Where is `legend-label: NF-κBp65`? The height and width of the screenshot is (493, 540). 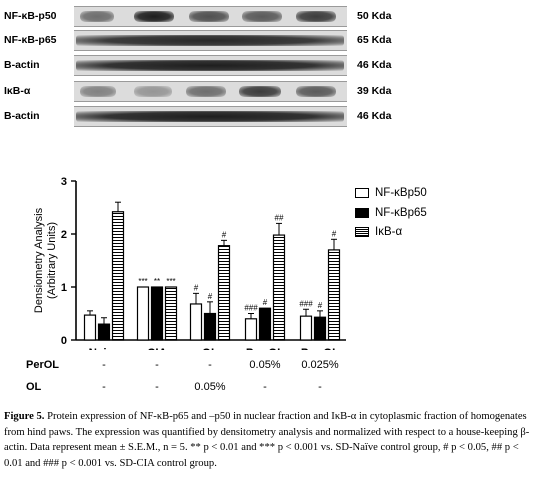 legend-label: NF-κBp65 is located at coordinates (401, 213).